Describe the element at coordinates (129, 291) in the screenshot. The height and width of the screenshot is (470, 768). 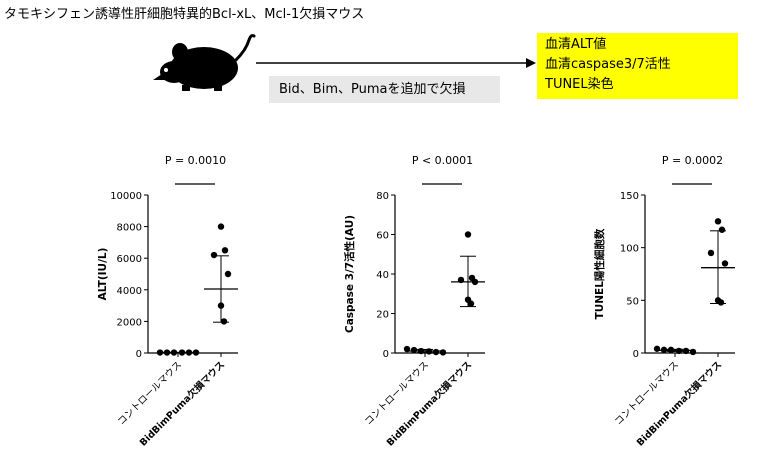
I see `y-tick-label: 4000` at that location.